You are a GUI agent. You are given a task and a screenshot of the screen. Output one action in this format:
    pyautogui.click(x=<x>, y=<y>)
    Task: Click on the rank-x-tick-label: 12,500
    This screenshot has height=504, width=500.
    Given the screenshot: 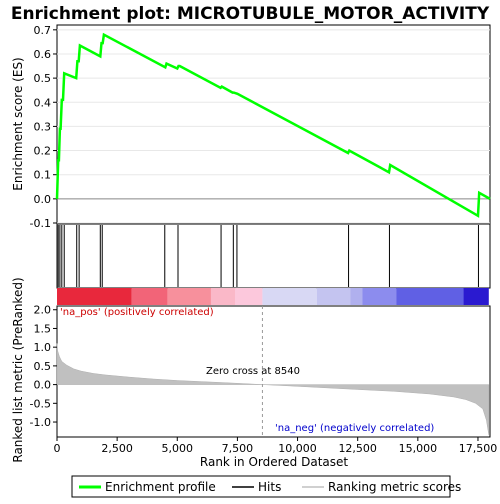 What is the action you would take?
    pyautogui.click(x=357, y=448)
    